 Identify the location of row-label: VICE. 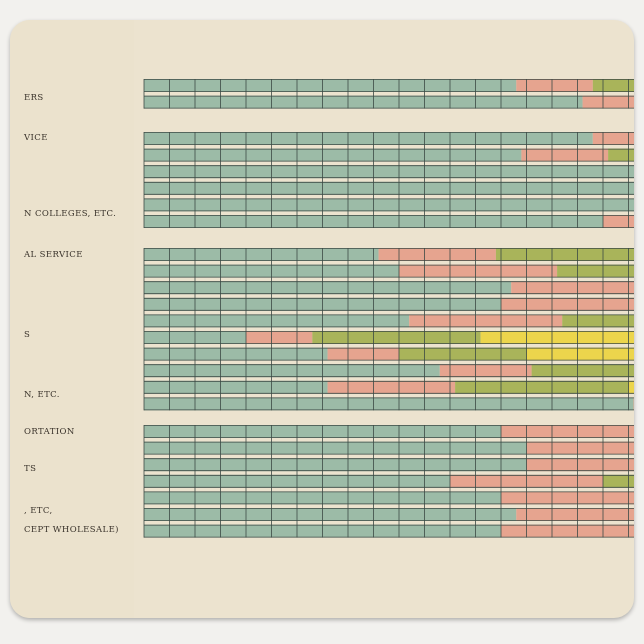
(35, 138).